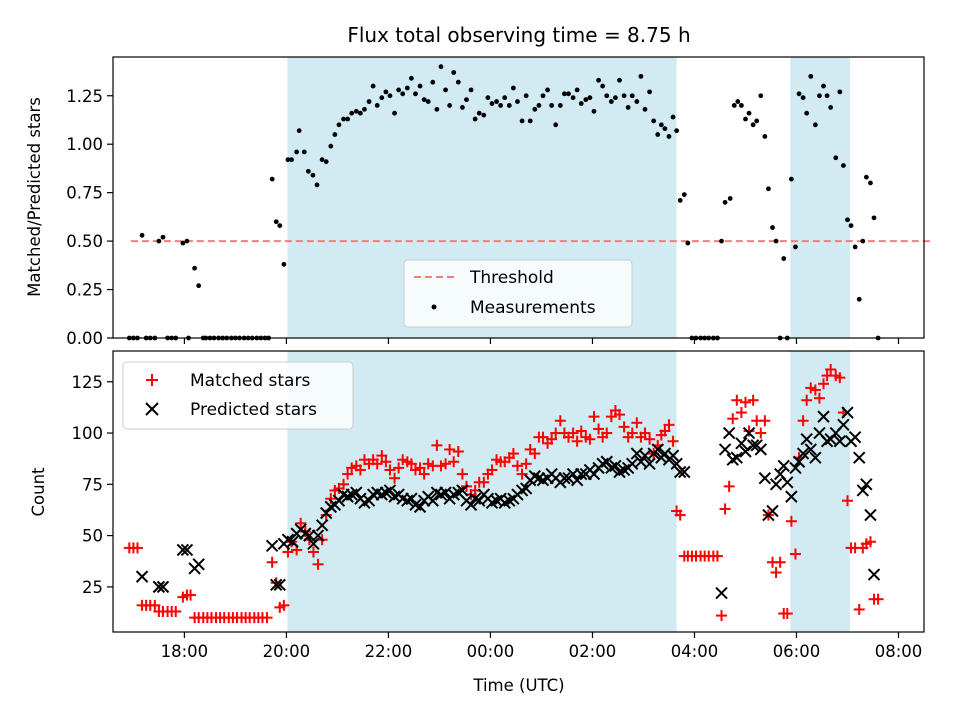 The width and height of the screenshot is (960, 720). Describe the element at coordinates (88, 382) in the screenshot. I see `bottom-y-tick-label-4: 125` at that location.